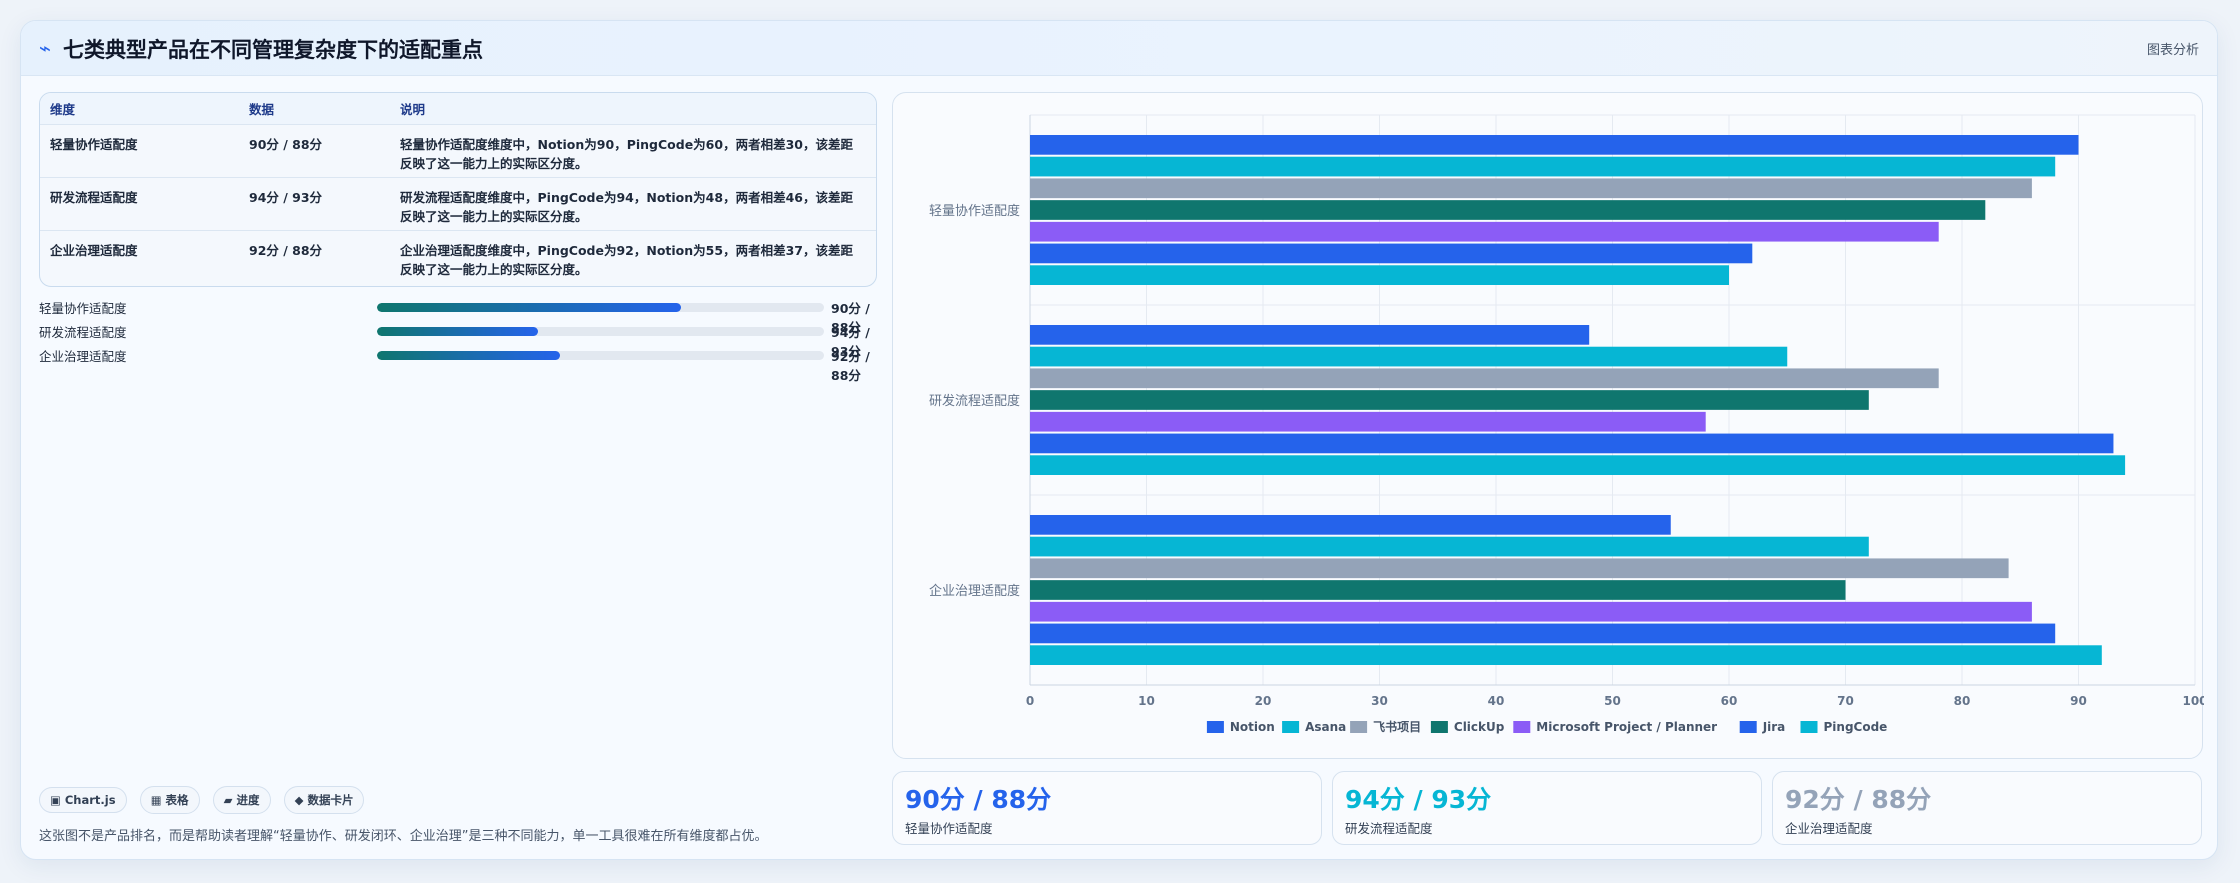 This screenshot has height=883, width=2240. I want to click on chip-progress: ▰ 进度, so click(241, 800).